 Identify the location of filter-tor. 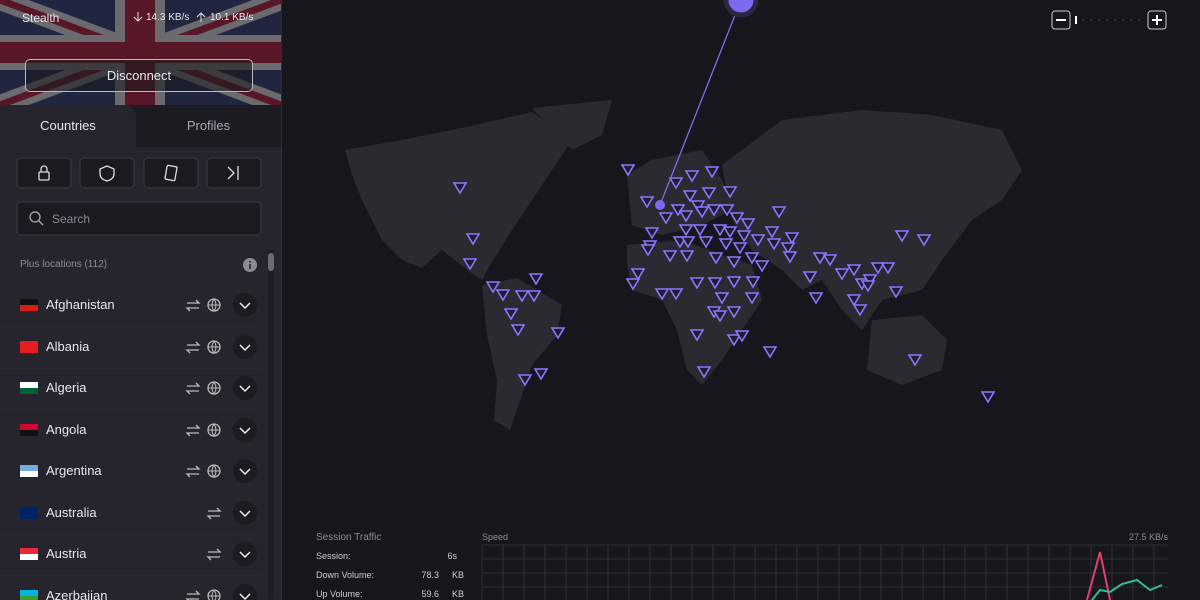
(107, 173).